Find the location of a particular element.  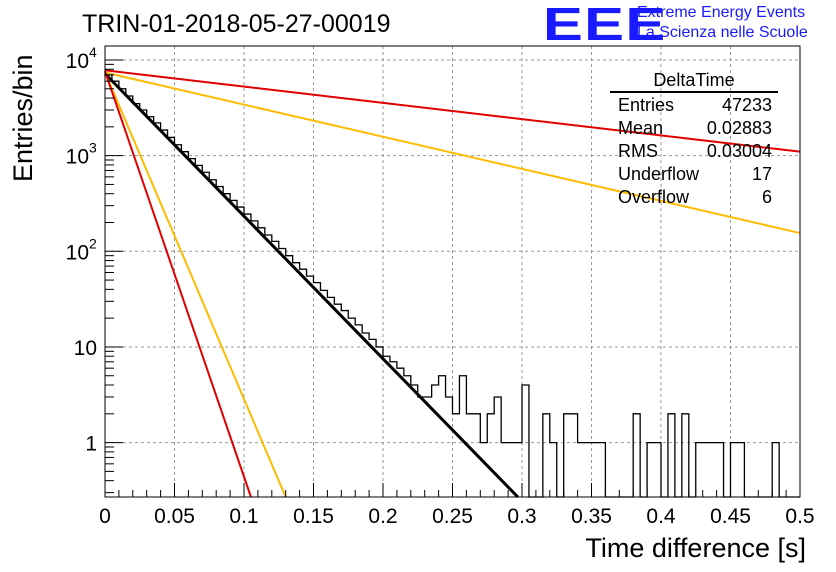

y-axis-label: Entries/bin is located at coordinates (23, 118).